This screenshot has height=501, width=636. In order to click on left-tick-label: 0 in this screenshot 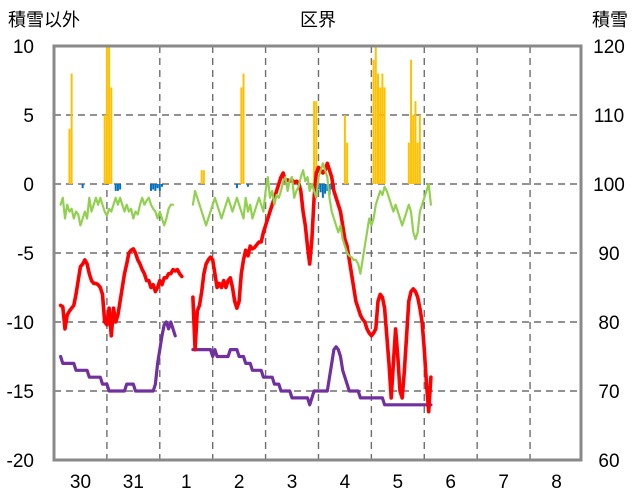, I will do `click(28, 185)`.